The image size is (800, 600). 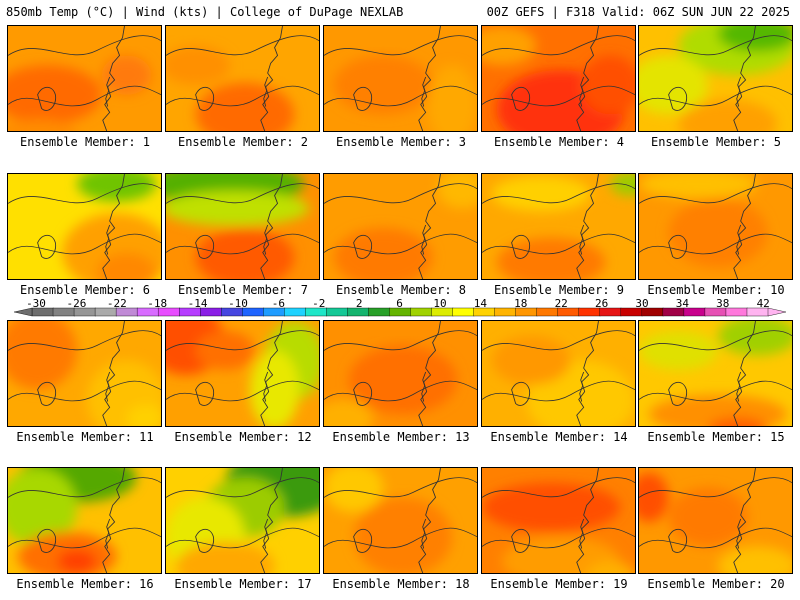 What do you see at coordinates (723, 303) in the screenshot?
I see `colorbar-tick-label: 38` at bounding box center [723, 303].